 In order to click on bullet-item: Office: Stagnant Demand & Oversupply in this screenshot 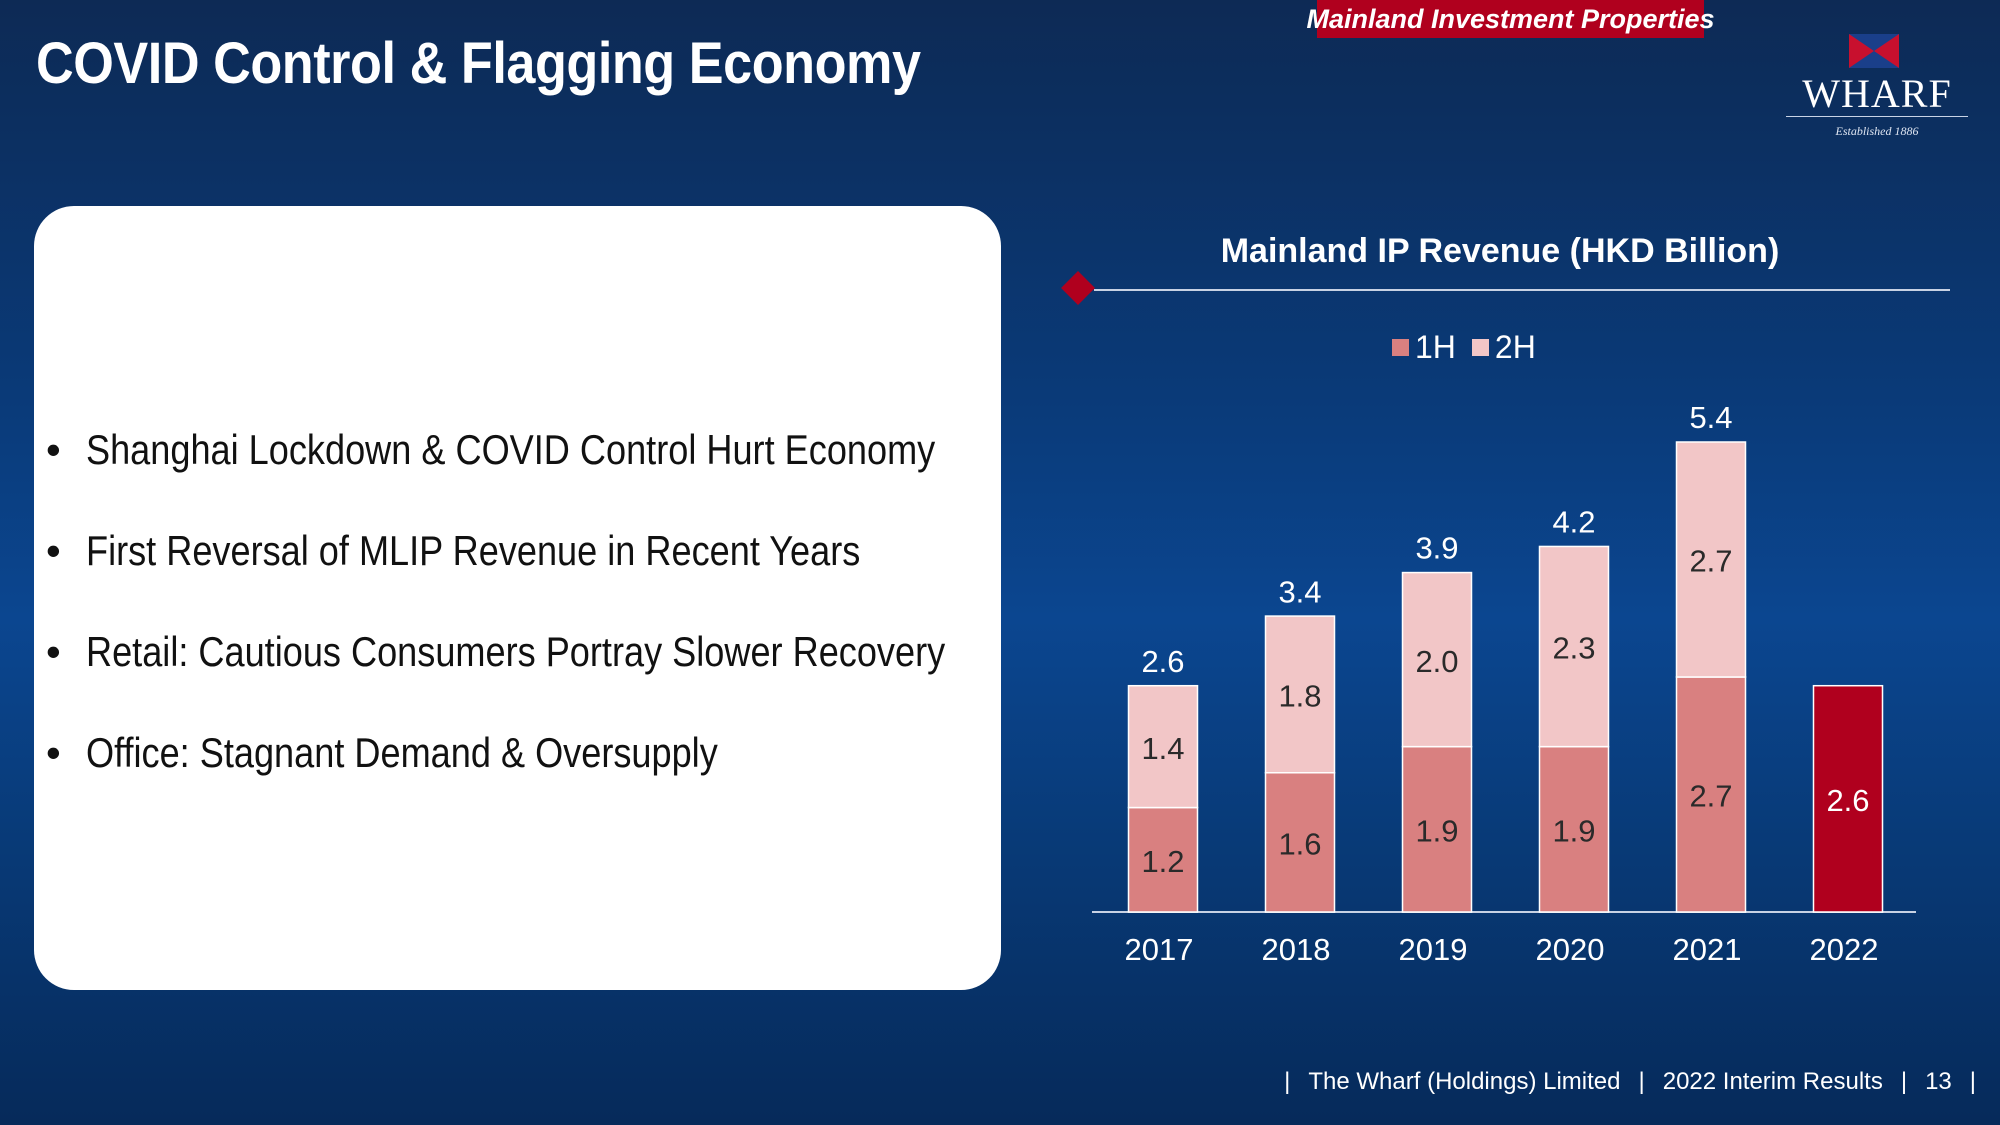, I will do `click(565, 779)`.